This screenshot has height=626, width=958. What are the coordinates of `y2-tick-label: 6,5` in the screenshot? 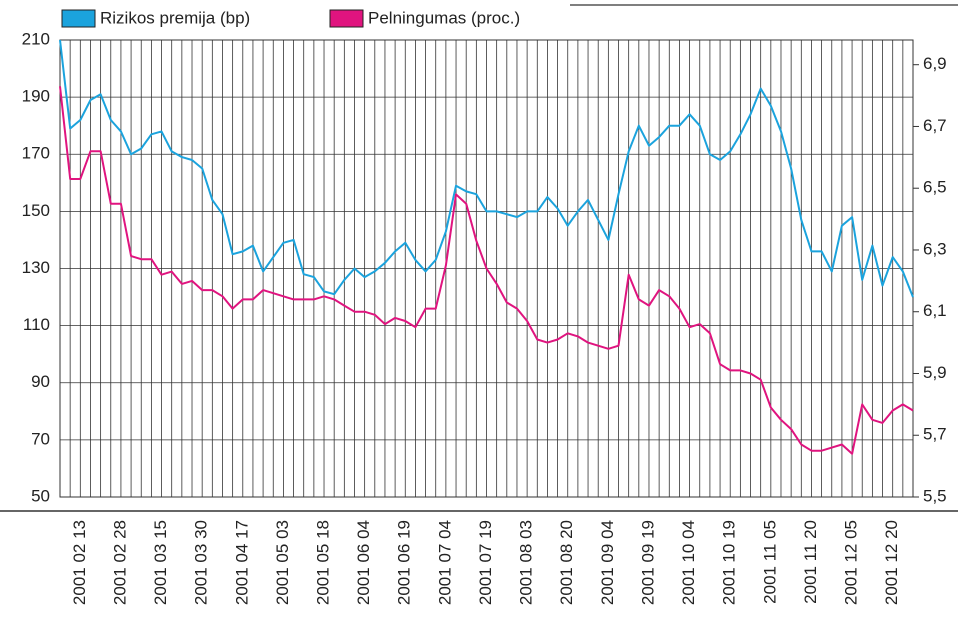 It's located at (935, 187).